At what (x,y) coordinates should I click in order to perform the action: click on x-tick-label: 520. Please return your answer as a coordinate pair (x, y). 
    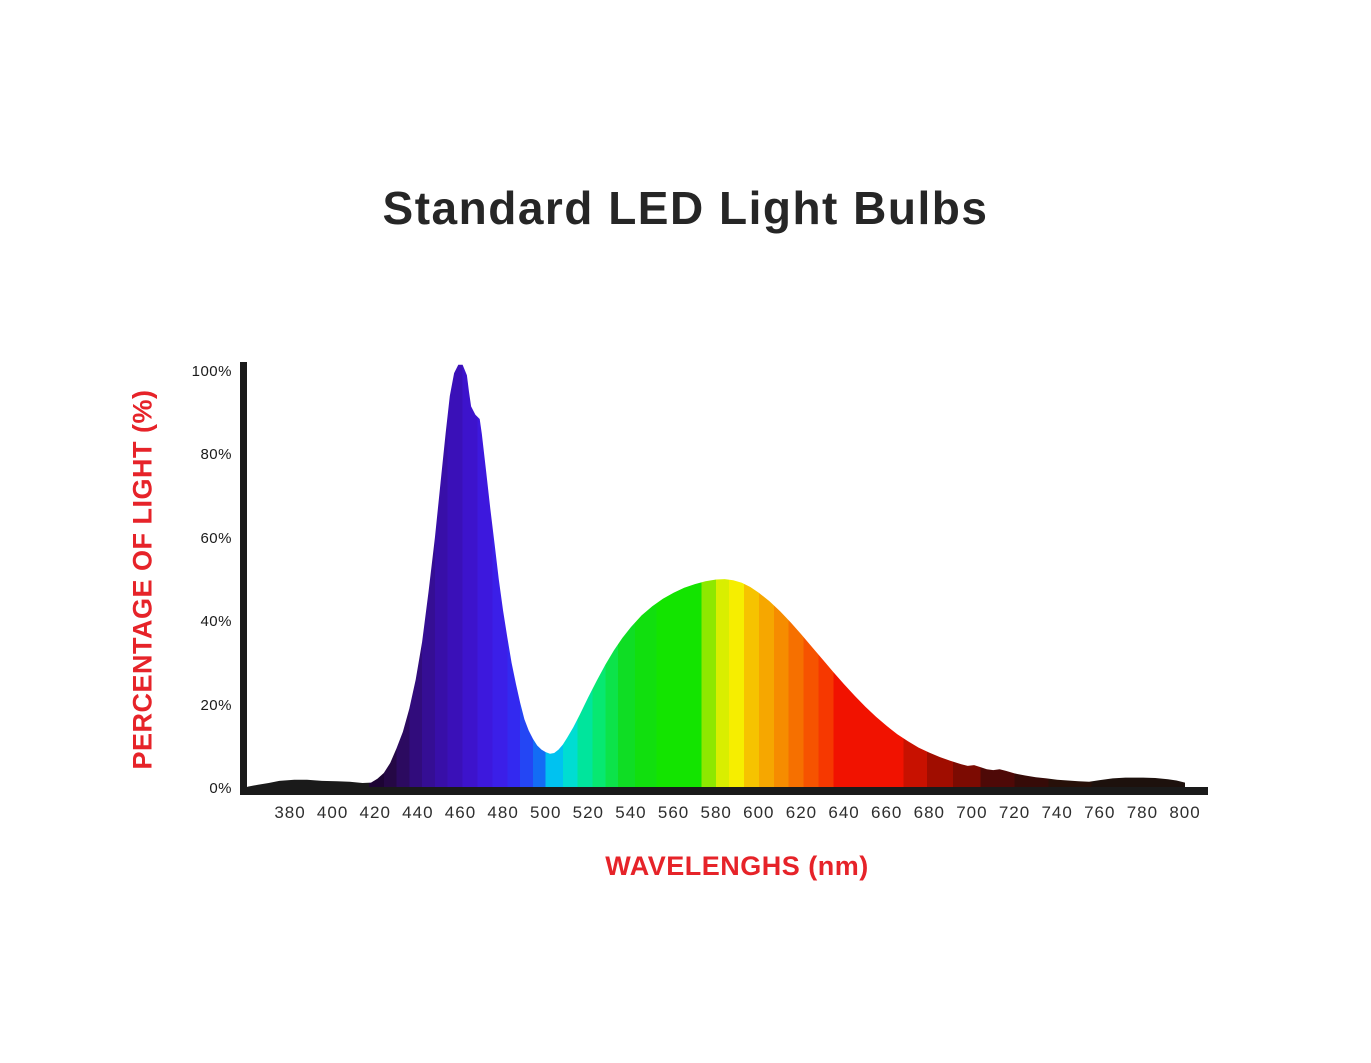
    Looking at the image, I should click on (588, 812).